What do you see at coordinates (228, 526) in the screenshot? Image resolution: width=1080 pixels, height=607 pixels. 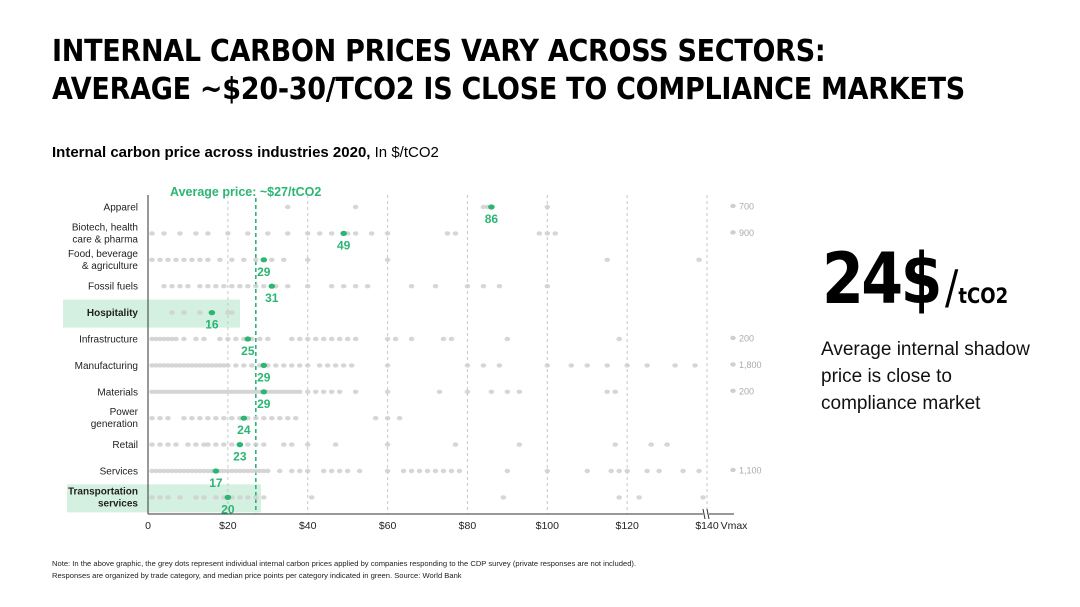 I see `x-tick-label: $20` at bounding box center [228, 526].